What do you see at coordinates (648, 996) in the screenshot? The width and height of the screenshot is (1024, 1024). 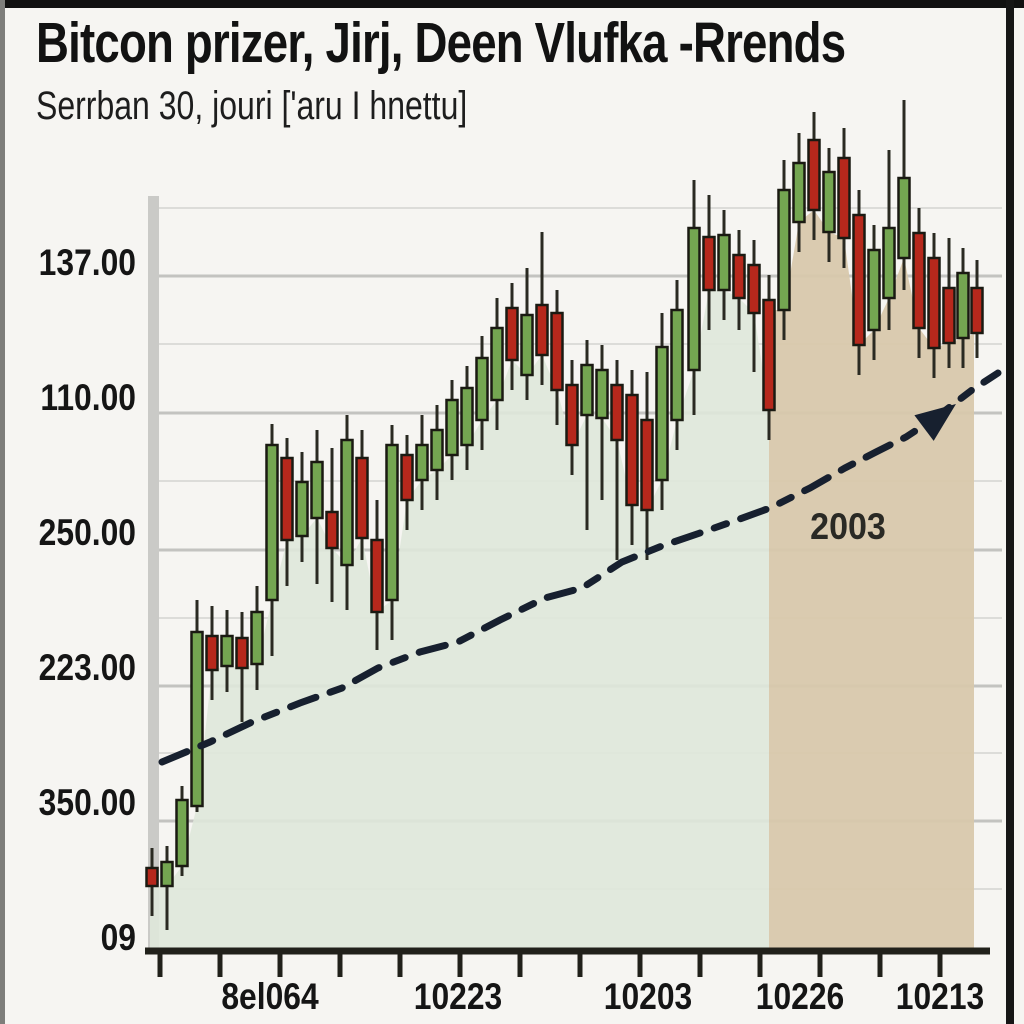 I see `x-tick-label: 10203` at bounding box center [648, 996].